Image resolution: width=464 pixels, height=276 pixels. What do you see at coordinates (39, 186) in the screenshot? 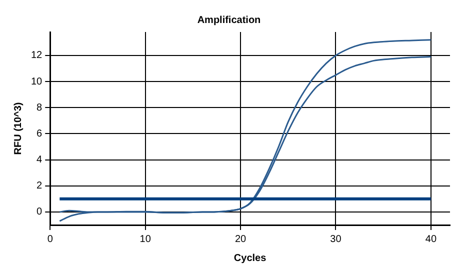
I see `y-tick-label: 2` at bounding box center [39, 186].